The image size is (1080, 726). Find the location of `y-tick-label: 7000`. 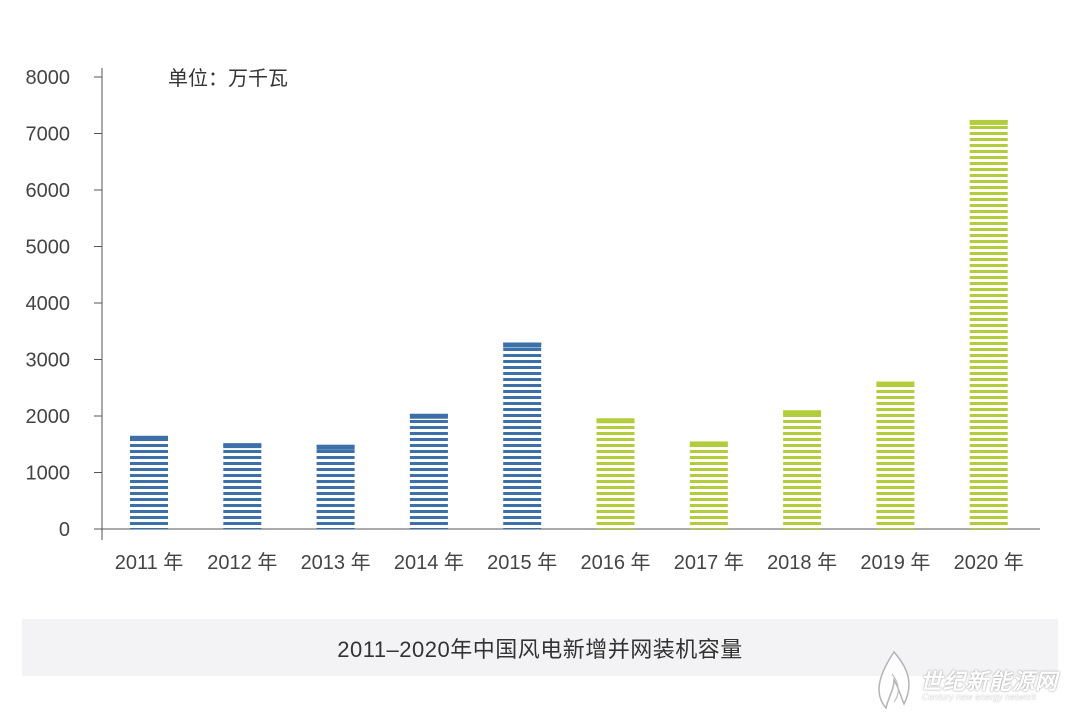

y-tick-label: 7000 is located at coordinates (48, 135).